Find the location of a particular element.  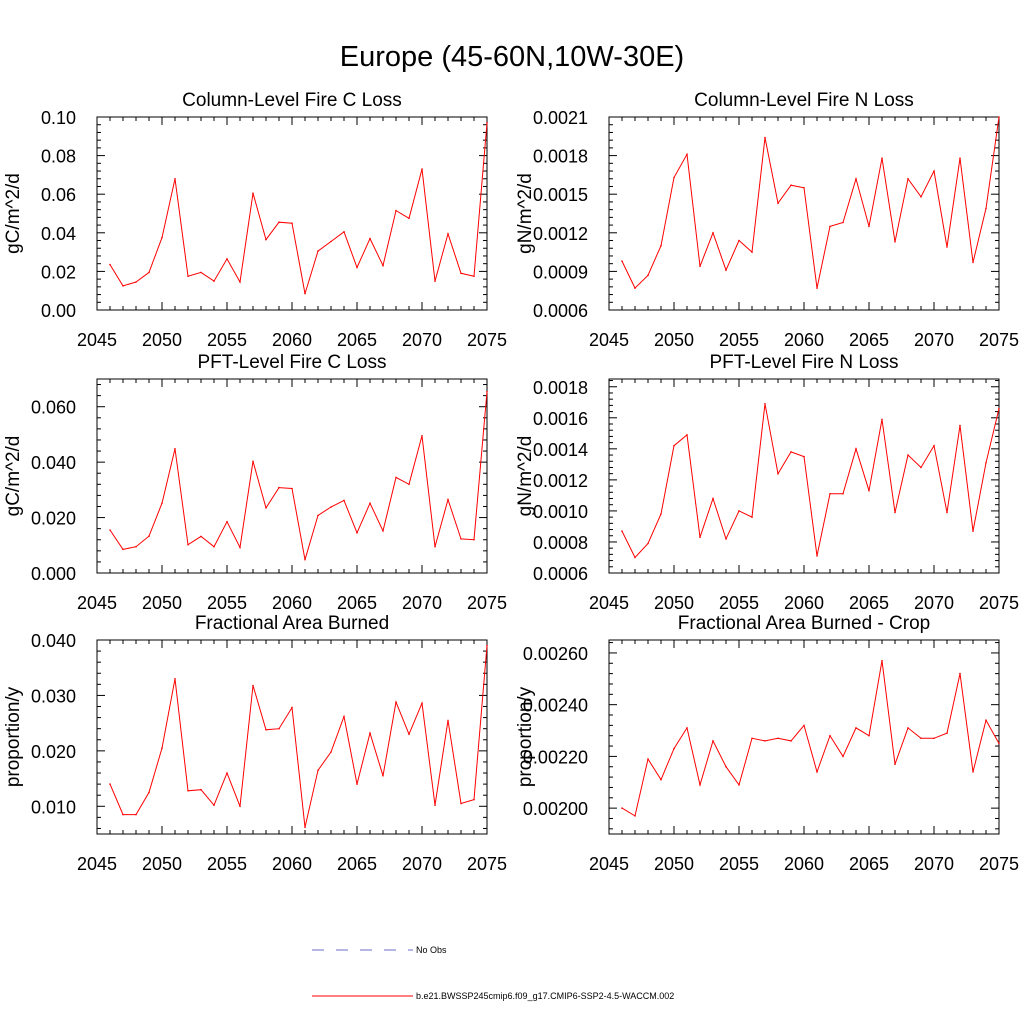

y-axis-label: gC/m^2/d is located at coordinates (13, 476).